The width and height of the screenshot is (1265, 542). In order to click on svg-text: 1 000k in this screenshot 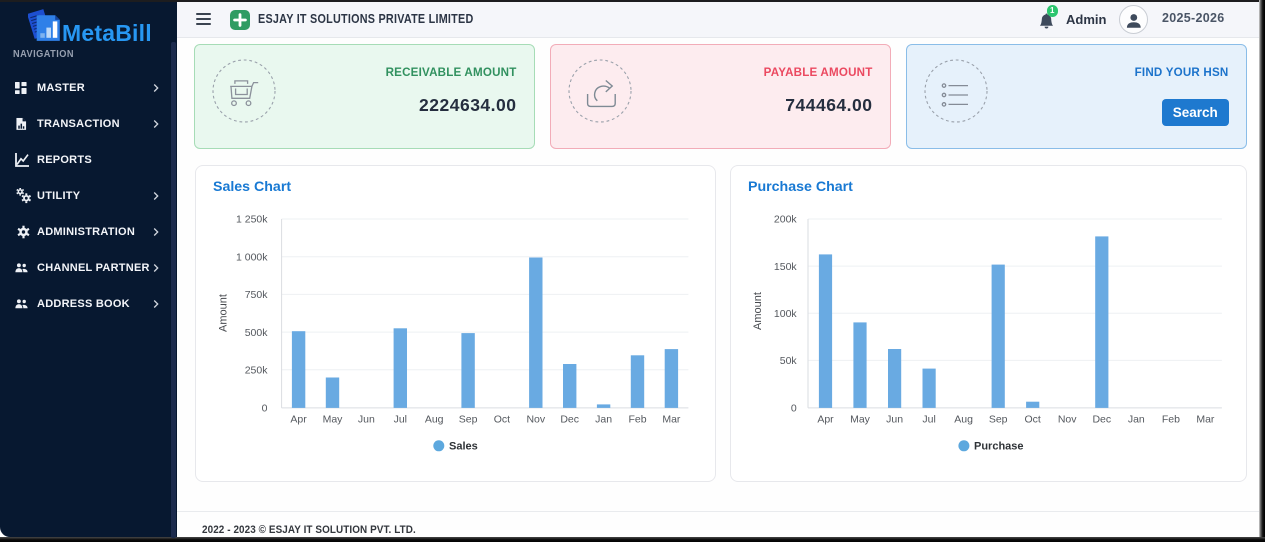, I will do `click(252, 257)`.